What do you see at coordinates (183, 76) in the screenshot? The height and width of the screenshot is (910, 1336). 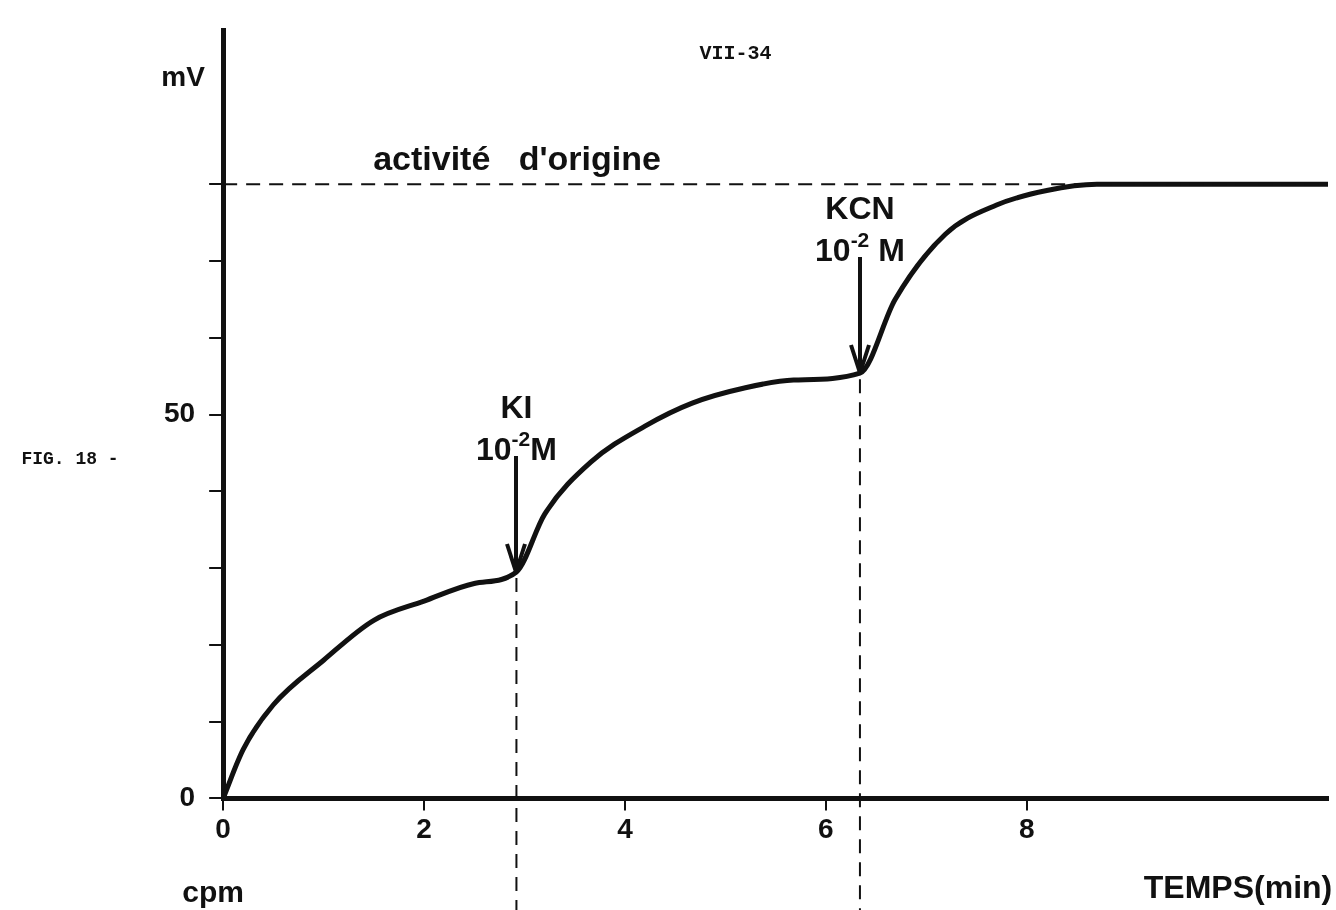 I see `y-axis-title: mV` at bounding box center [183, 76].